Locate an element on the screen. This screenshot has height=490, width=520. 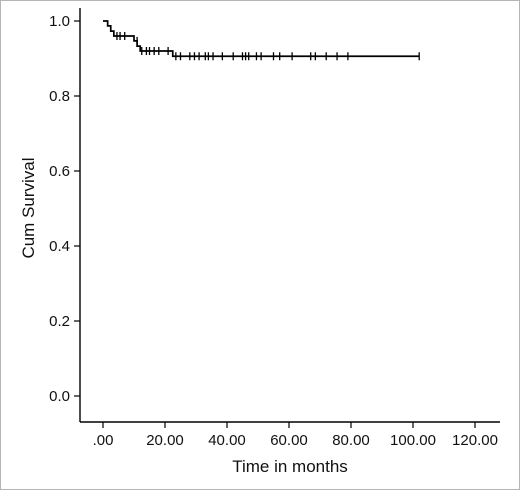
x-tick-label: 120.00 is located at coordinates (475, 440).